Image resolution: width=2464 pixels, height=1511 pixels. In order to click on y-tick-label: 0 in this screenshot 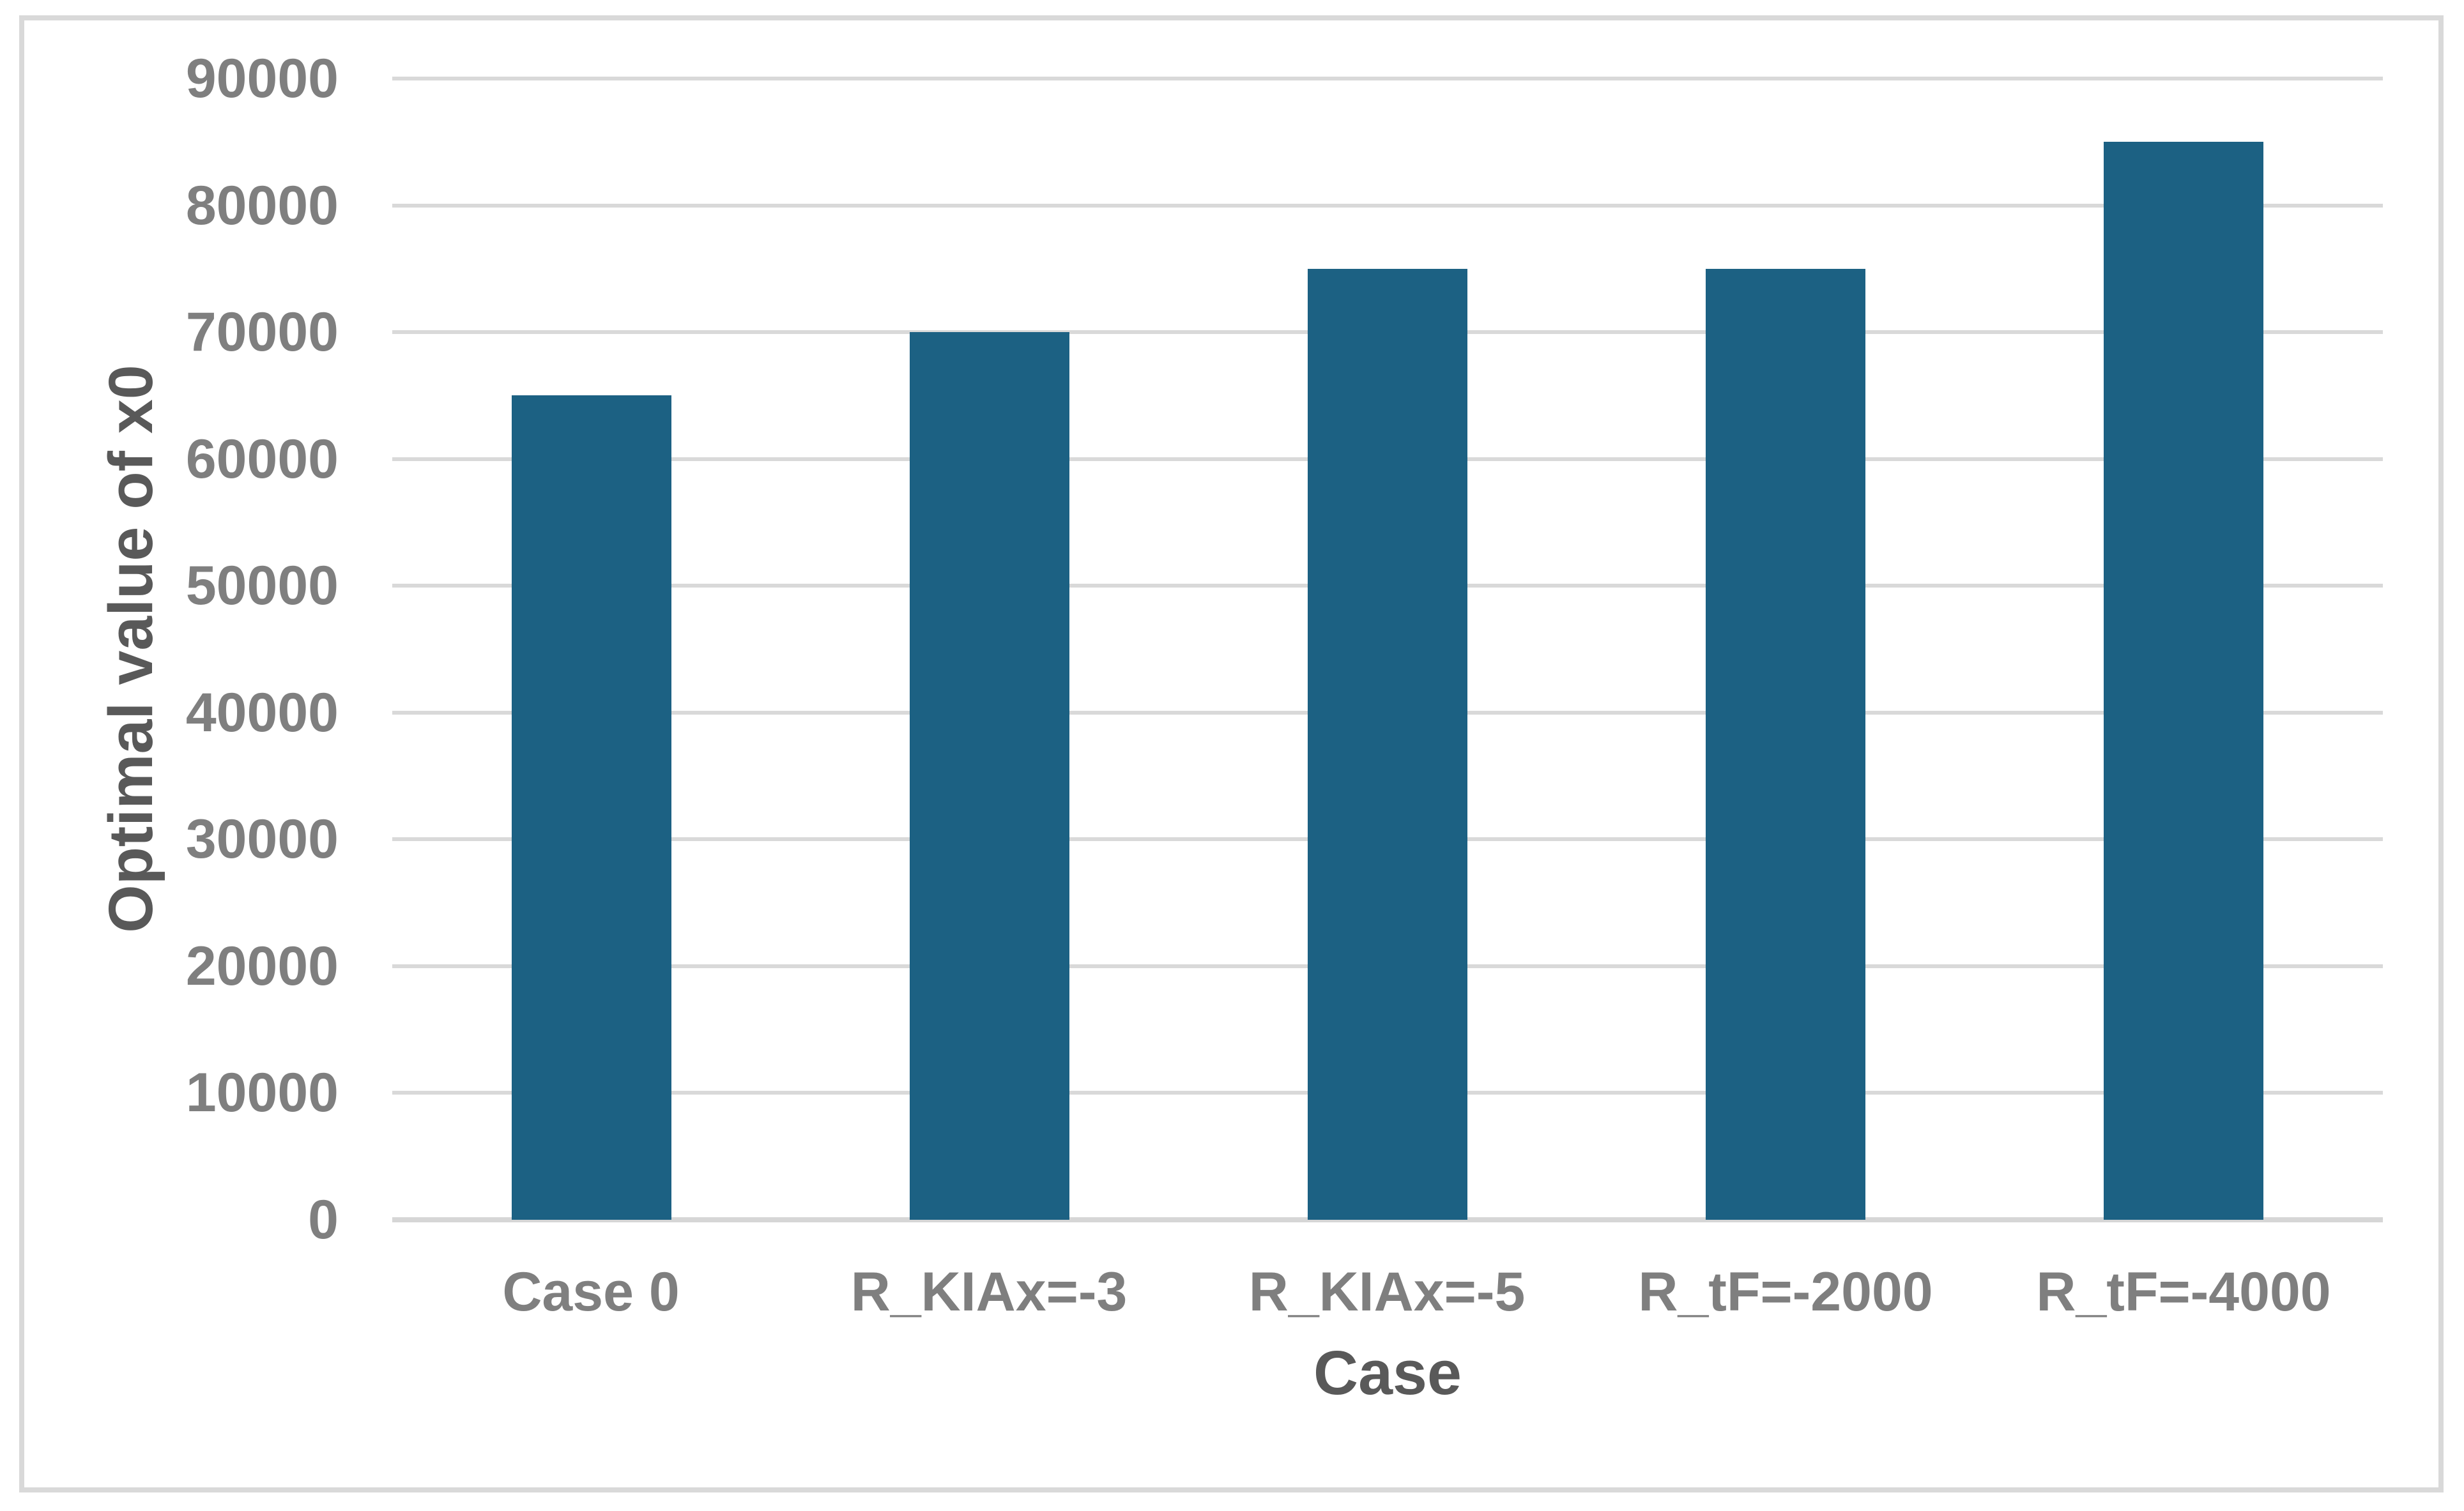, I will do `click(323, 1219)`.